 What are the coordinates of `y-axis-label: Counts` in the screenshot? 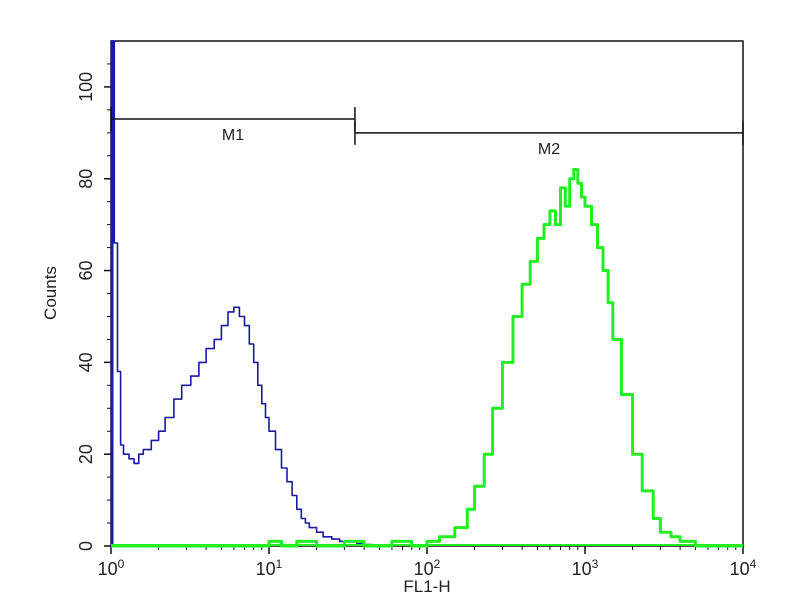 It's located at (50, 293).